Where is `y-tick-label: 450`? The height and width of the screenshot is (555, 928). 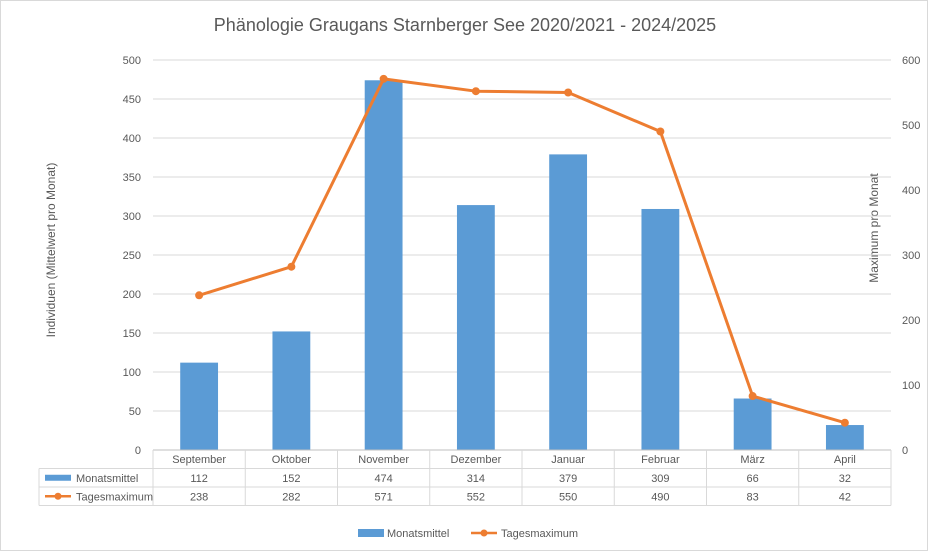
y-tick-label: 450 is located at coordinates (132, 100).